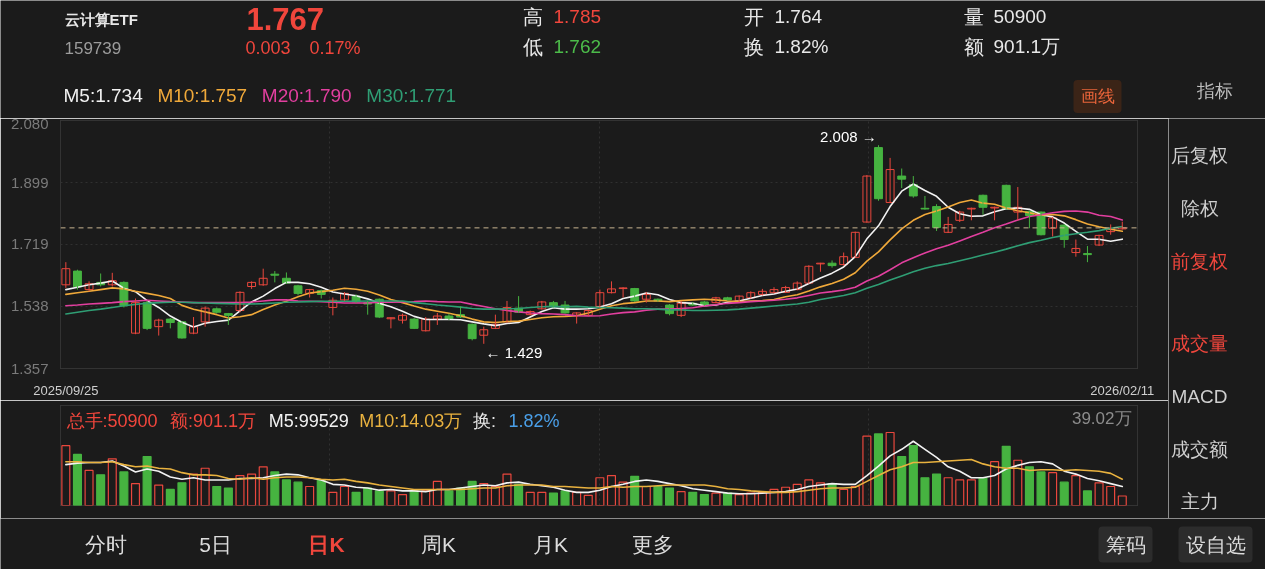 The image size is (1265, 569). What do you see at coordinates (268, 48) in the screenshot?
I see `text: 0.003` at bounding box center [268, 48].